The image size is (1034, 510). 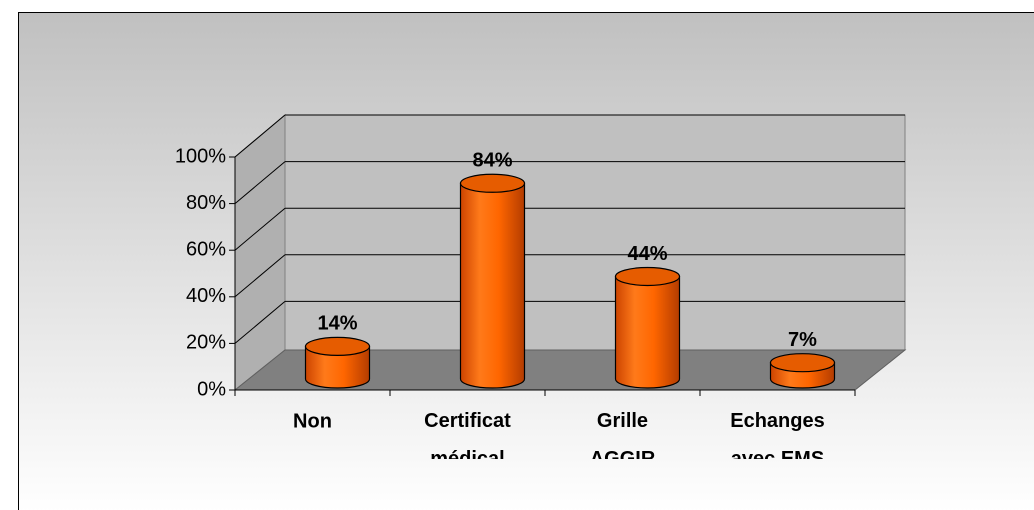 I want to click on y-tick-label: 80%, so click(x=206, y=203).